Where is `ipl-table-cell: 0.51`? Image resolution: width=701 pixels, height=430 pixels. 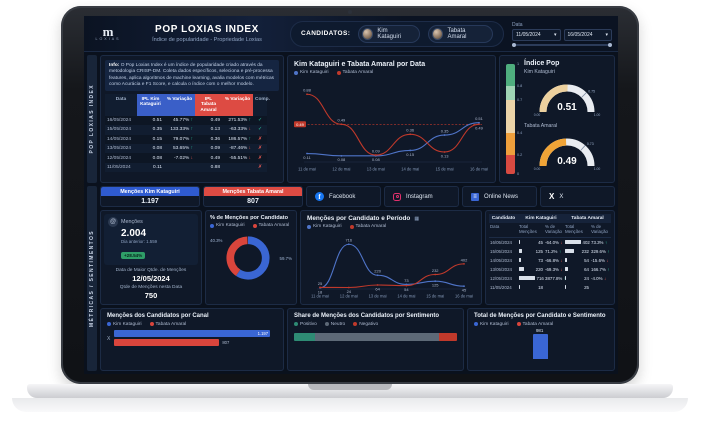
ipl-table-cell: 0.51 is located at coordinates (150, 120).